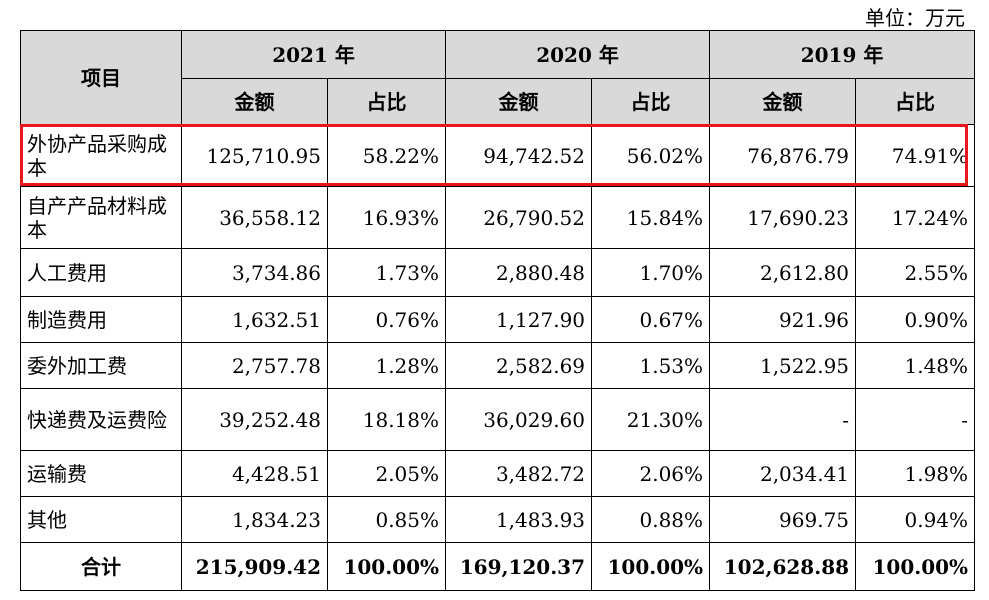 The height and width of the screenshot is (600, 989). I want to click on header-item: 项目, so click(101, 77).